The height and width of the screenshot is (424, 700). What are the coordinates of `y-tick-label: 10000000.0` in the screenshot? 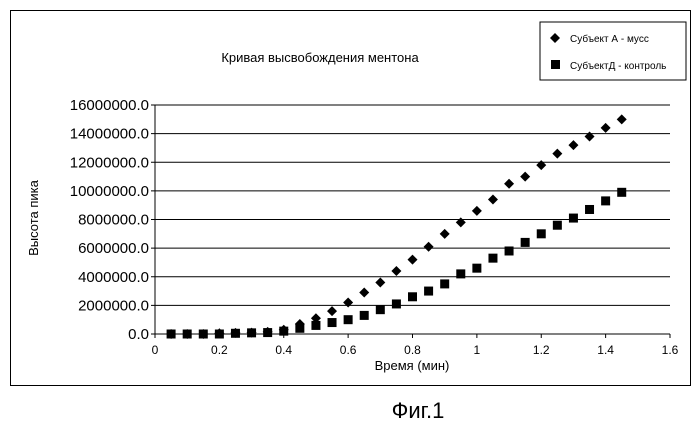 It's located at (109, 191).